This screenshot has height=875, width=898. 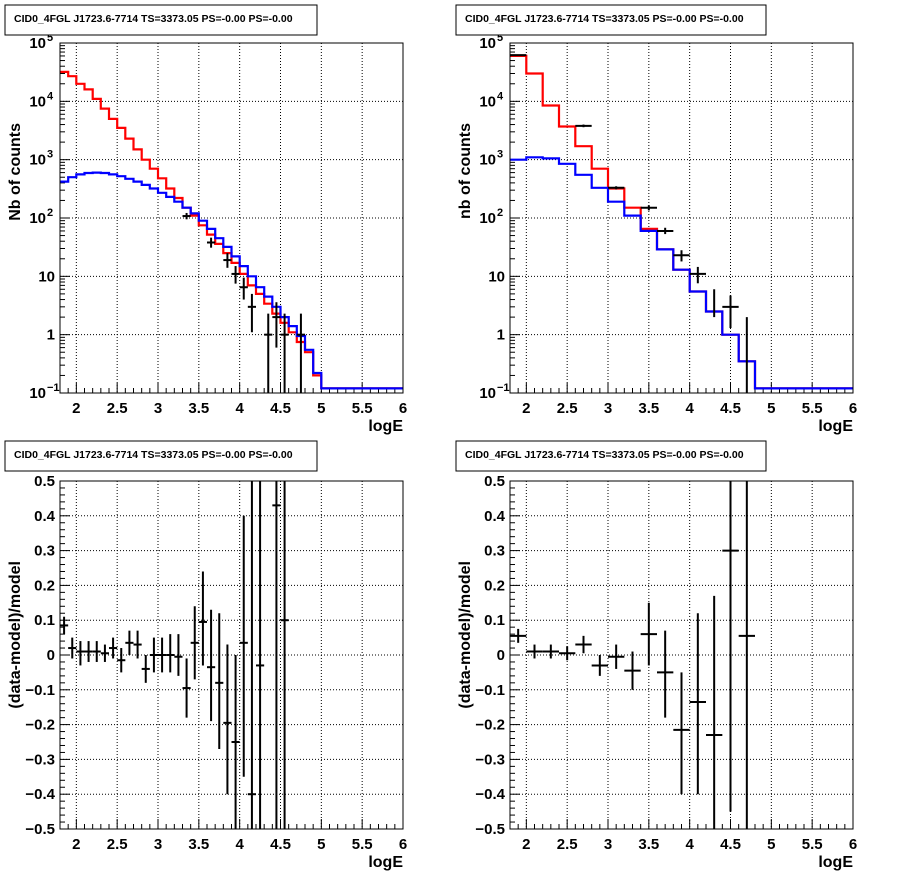 What do you see at coordinates (45, 516) in the screenshot?
I see `y-tick-label: 0.4` at bounding box center [45, 516].